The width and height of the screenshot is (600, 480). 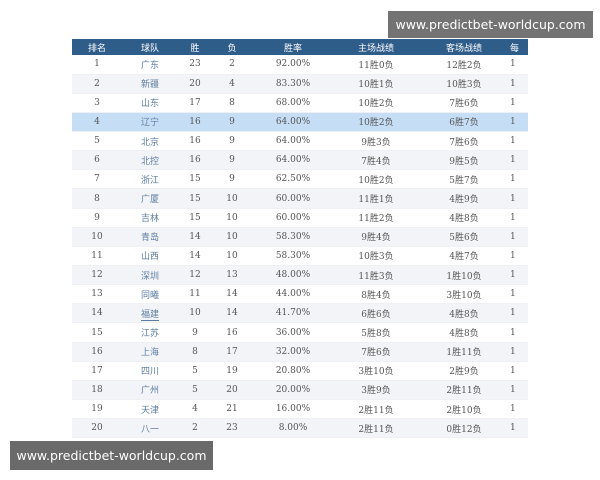 What do you see at coordinates (464, 275) in the screenshot?
I see `cell-away-record: 1胜10负` at bounding box center [464, 275].